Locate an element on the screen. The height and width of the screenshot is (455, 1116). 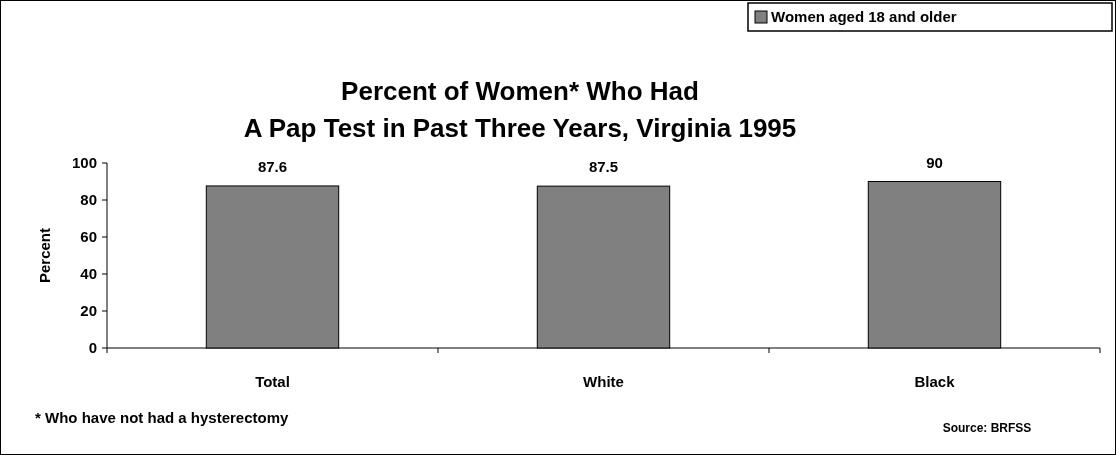
data-label: 90 is located at coordinates (934, 162).